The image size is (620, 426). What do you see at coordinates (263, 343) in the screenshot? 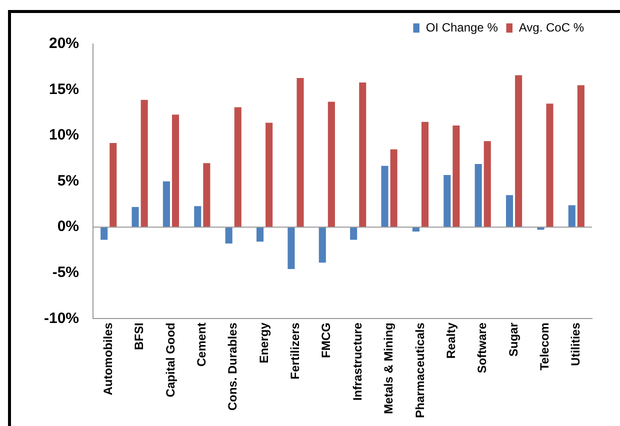
I see `x-tick-label: Energy` at bounding box center [263, 343].